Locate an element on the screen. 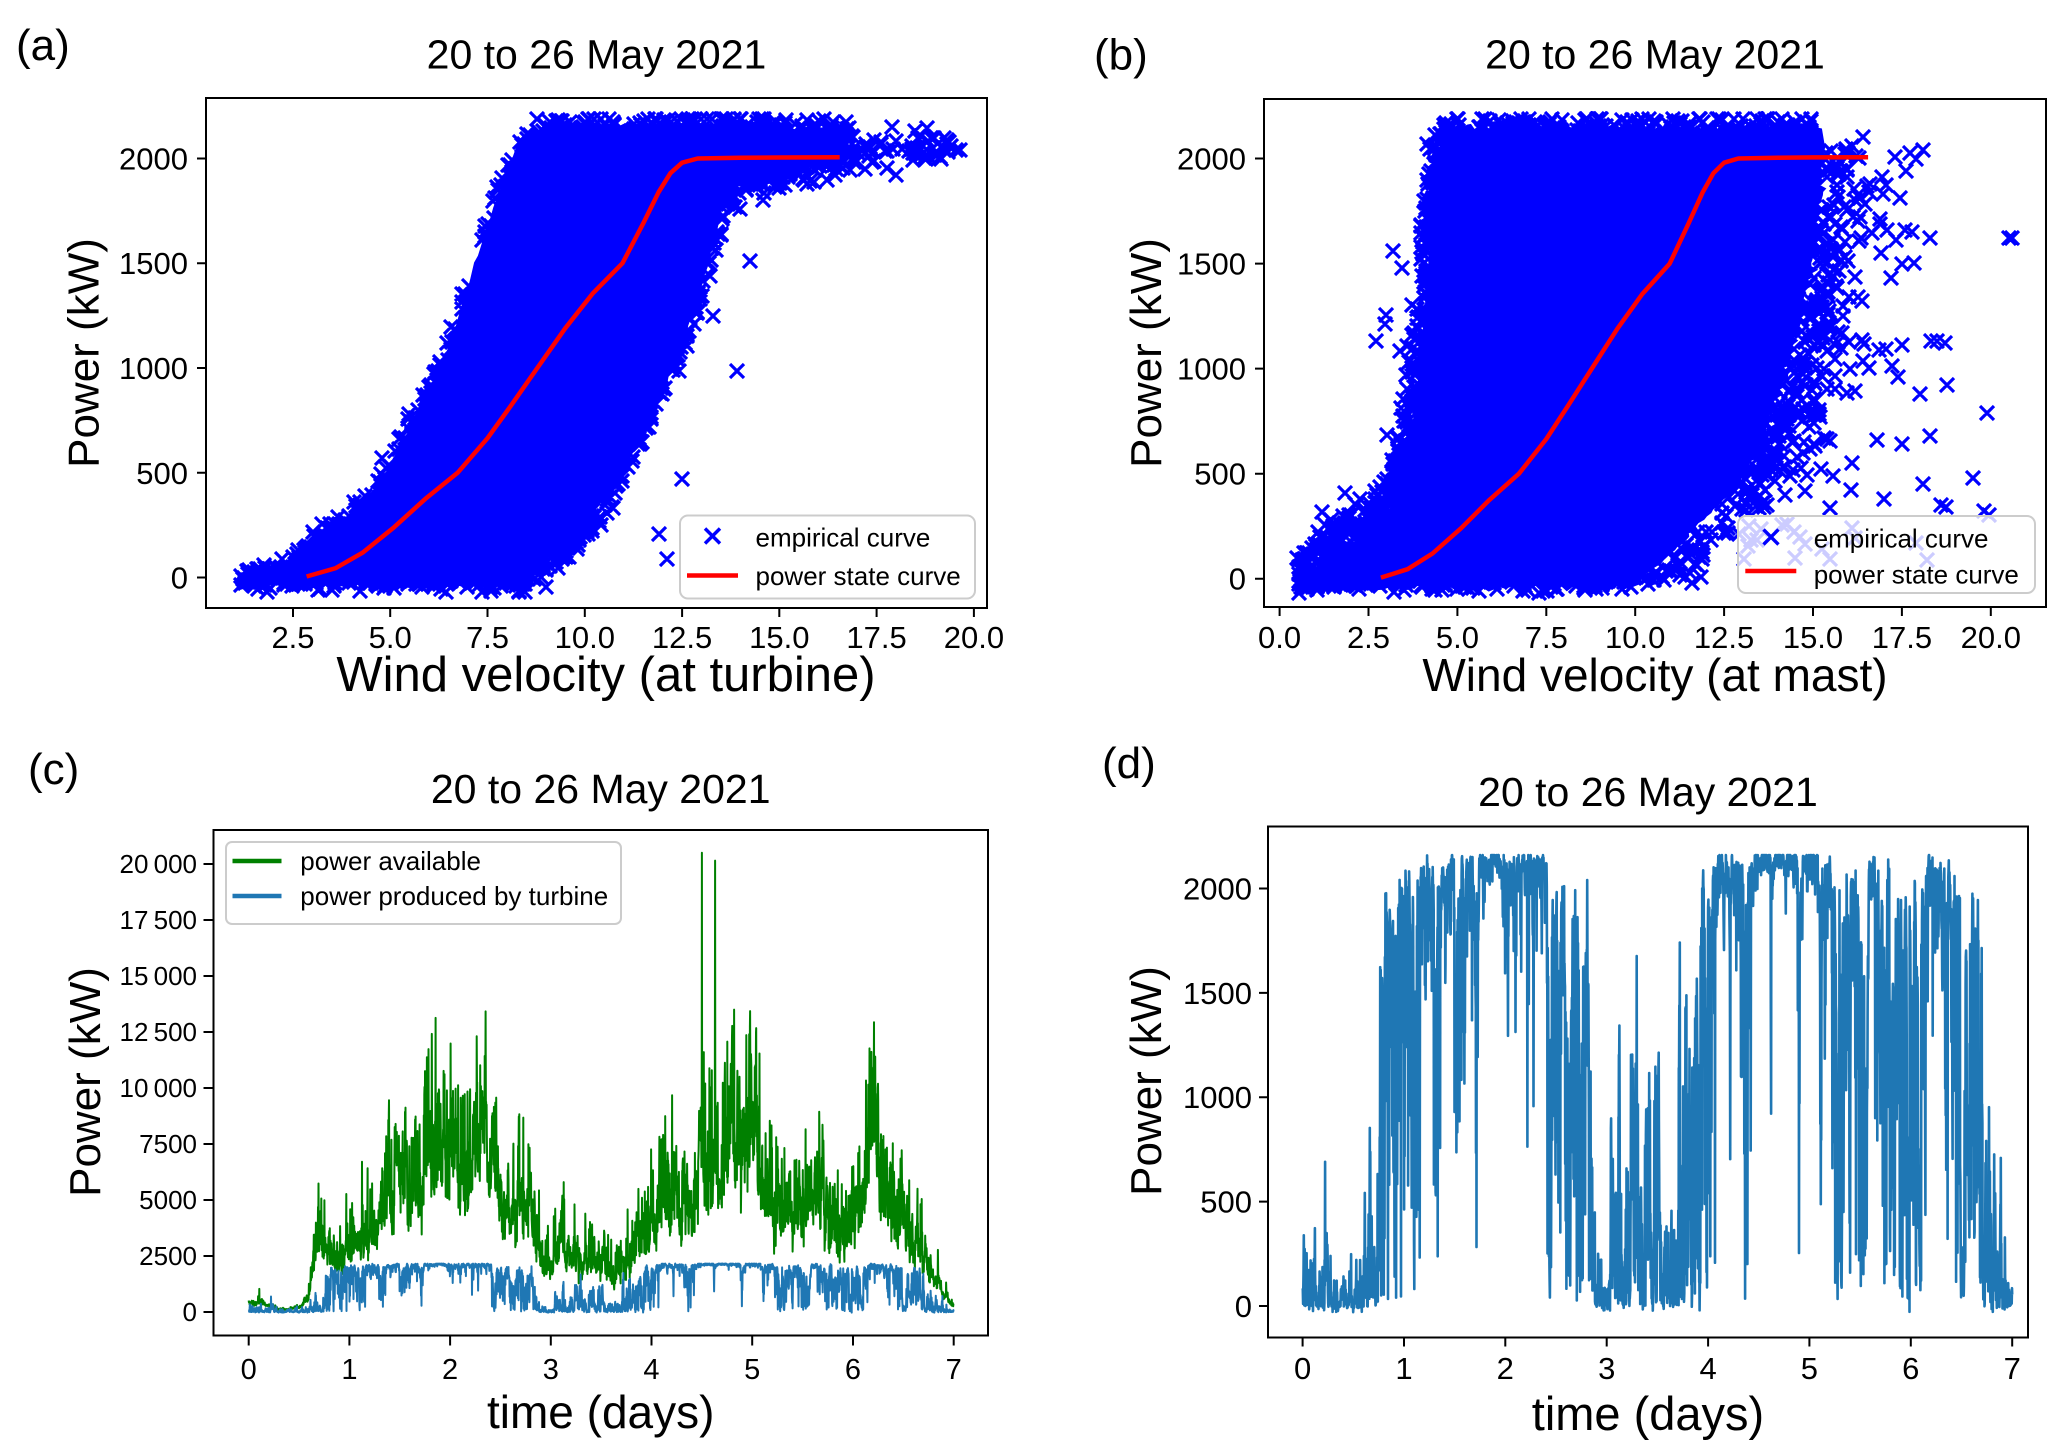  svg-text: power produced by turbine is located at coordinates (454, 896).